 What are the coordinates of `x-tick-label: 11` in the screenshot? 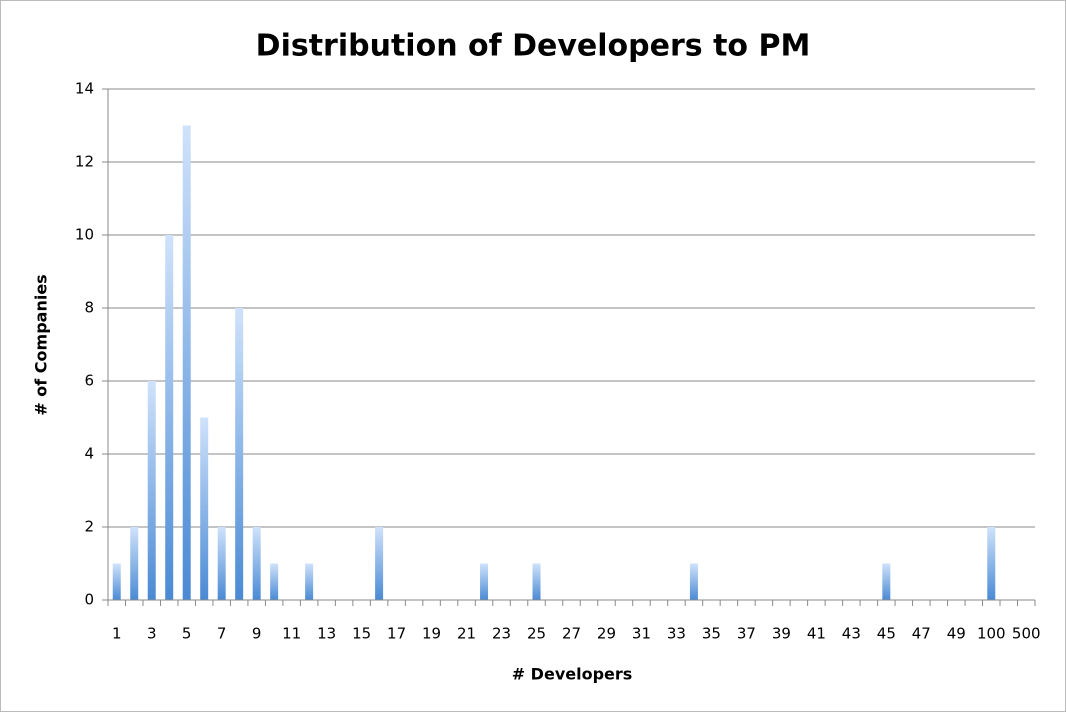 It's located at (291, 634).